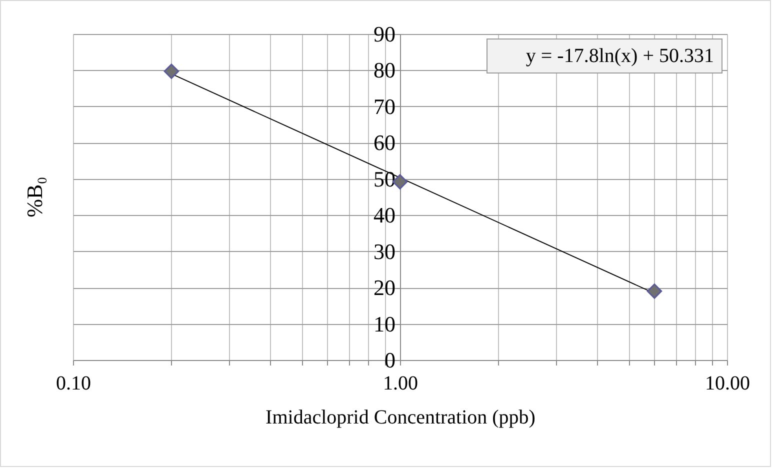  What do you see at coordinates (385, 215) in the screenshot?
I see `y-tick-label: 40` at bounding box center [385, 215].